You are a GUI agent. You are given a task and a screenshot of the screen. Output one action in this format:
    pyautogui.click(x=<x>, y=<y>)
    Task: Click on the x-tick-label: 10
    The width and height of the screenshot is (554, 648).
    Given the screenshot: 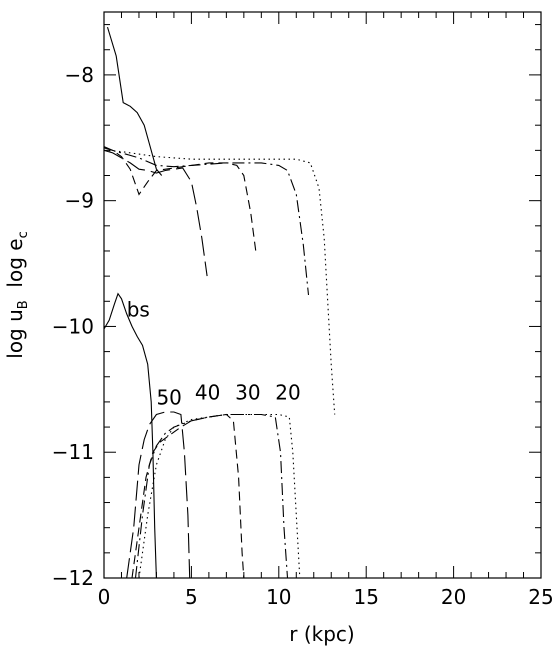 What is the action you would take?
    pyautogui.click(x=278, y=597)
    